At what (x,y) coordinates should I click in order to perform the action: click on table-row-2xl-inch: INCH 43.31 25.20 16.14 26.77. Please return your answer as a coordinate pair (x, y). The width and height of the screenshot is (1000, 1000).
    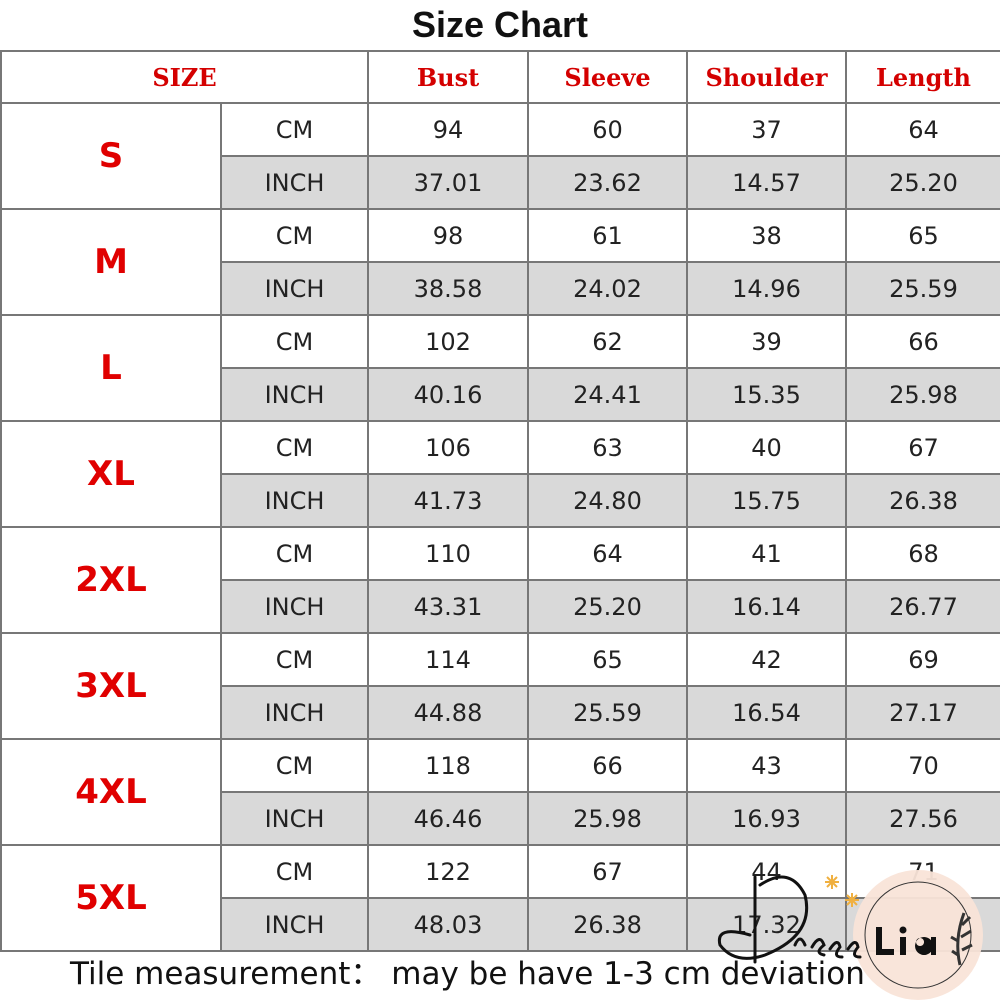
    Looking at the image, I should click on (500, 606).